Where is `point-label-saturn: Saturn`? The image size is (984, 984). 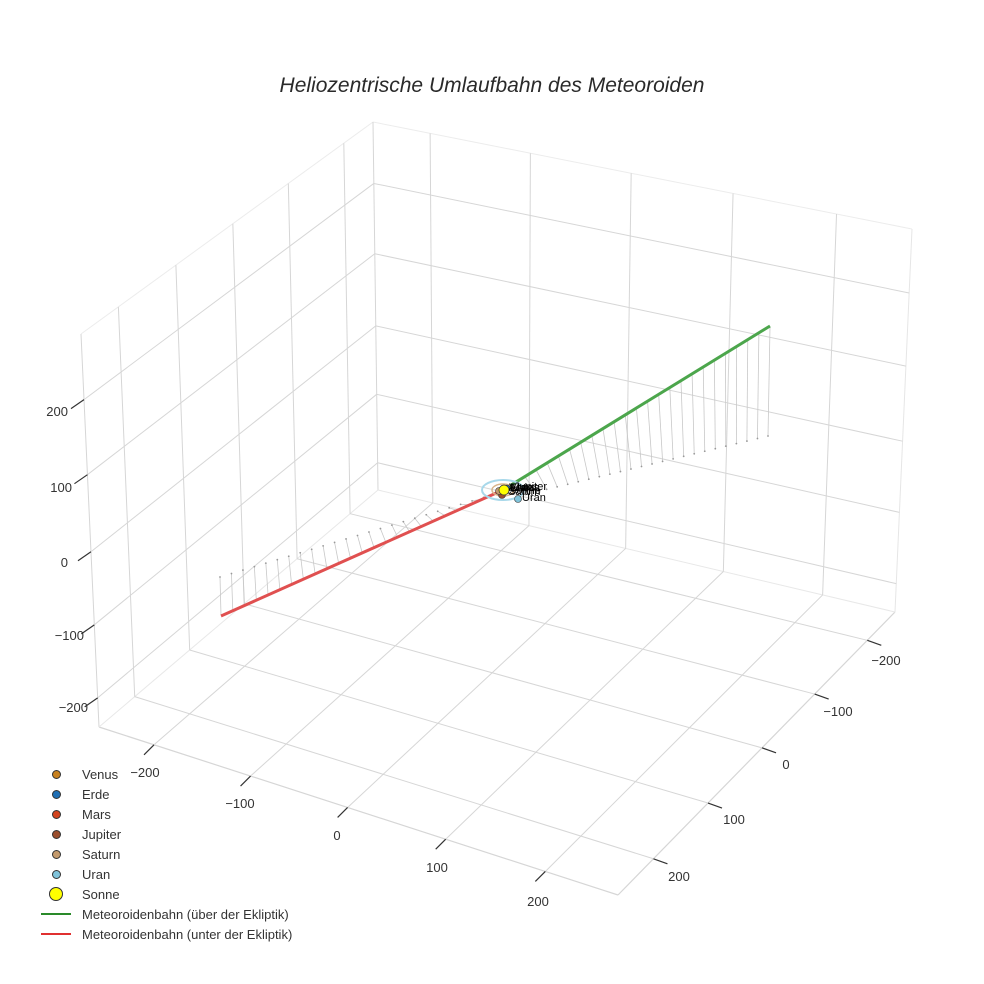 point-label-saturn: Saturn is located at coordinates (524, 492).